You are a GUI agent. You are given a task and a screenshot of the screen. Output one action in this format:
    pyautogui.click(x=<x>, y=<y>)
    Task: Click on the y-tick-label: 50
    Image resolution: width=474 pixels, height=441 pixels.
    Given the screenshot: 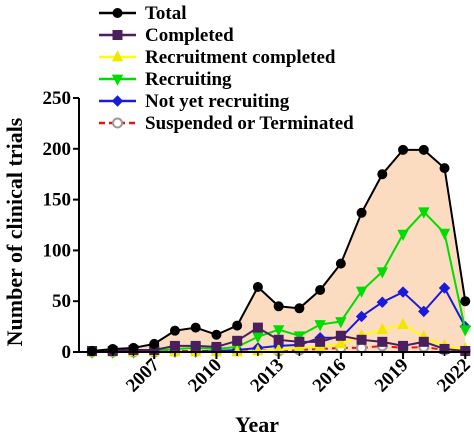 What is the action you would take?
    pyautogui.click(x=61, y=301)
    